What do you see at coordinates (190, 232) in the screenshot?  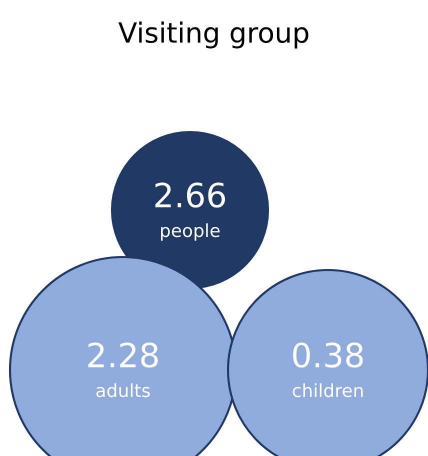 I see `category-label: people` at bounding box center [190, 232].